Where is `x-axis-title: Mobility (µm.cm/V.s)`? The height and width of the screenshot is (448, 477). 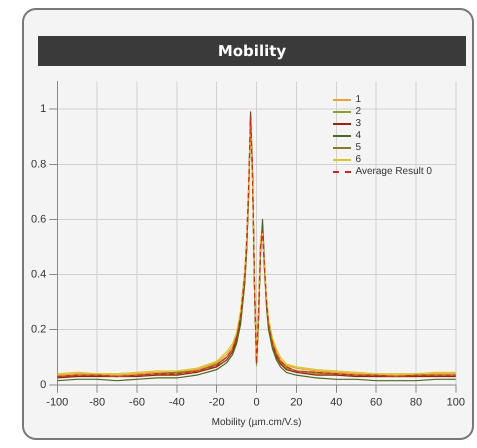
x-axis-title: Mobility (µm.cm/V.s) is located at coordinates (257, 422).